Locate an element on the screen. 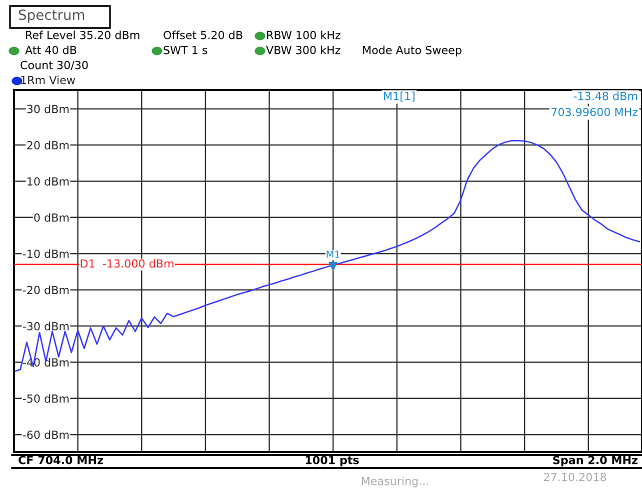  text: Att 40 dB is located at coordinates (50, 50).